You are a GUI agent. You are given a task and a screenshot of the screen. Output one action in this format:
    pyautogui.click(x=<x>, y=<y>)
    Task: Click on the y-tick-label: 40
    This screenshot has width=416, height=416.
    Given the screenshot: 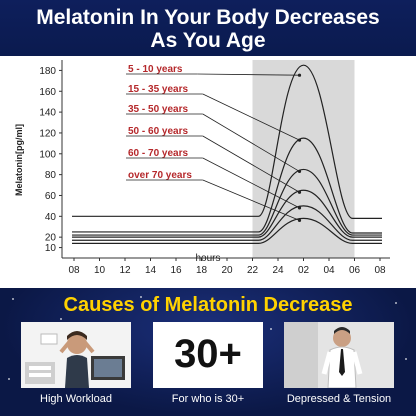 What is the action you would take?
    pyautogui.click(x=51, y=217)
    